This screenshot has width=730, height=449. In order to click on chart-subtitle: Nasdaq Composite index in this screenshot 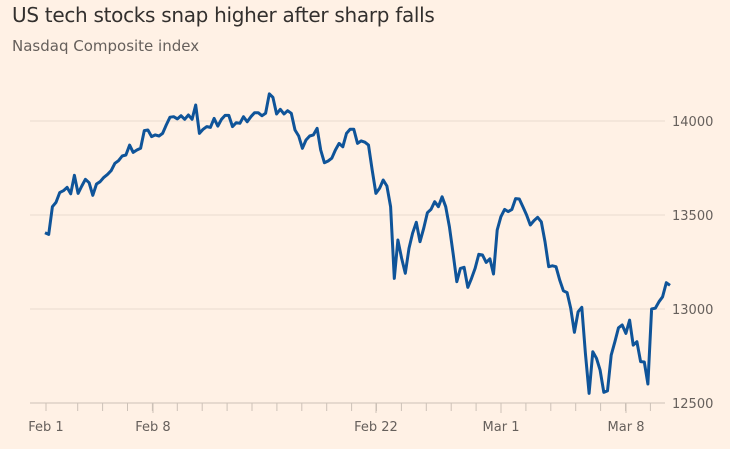, I will do `click(106, 46)`.